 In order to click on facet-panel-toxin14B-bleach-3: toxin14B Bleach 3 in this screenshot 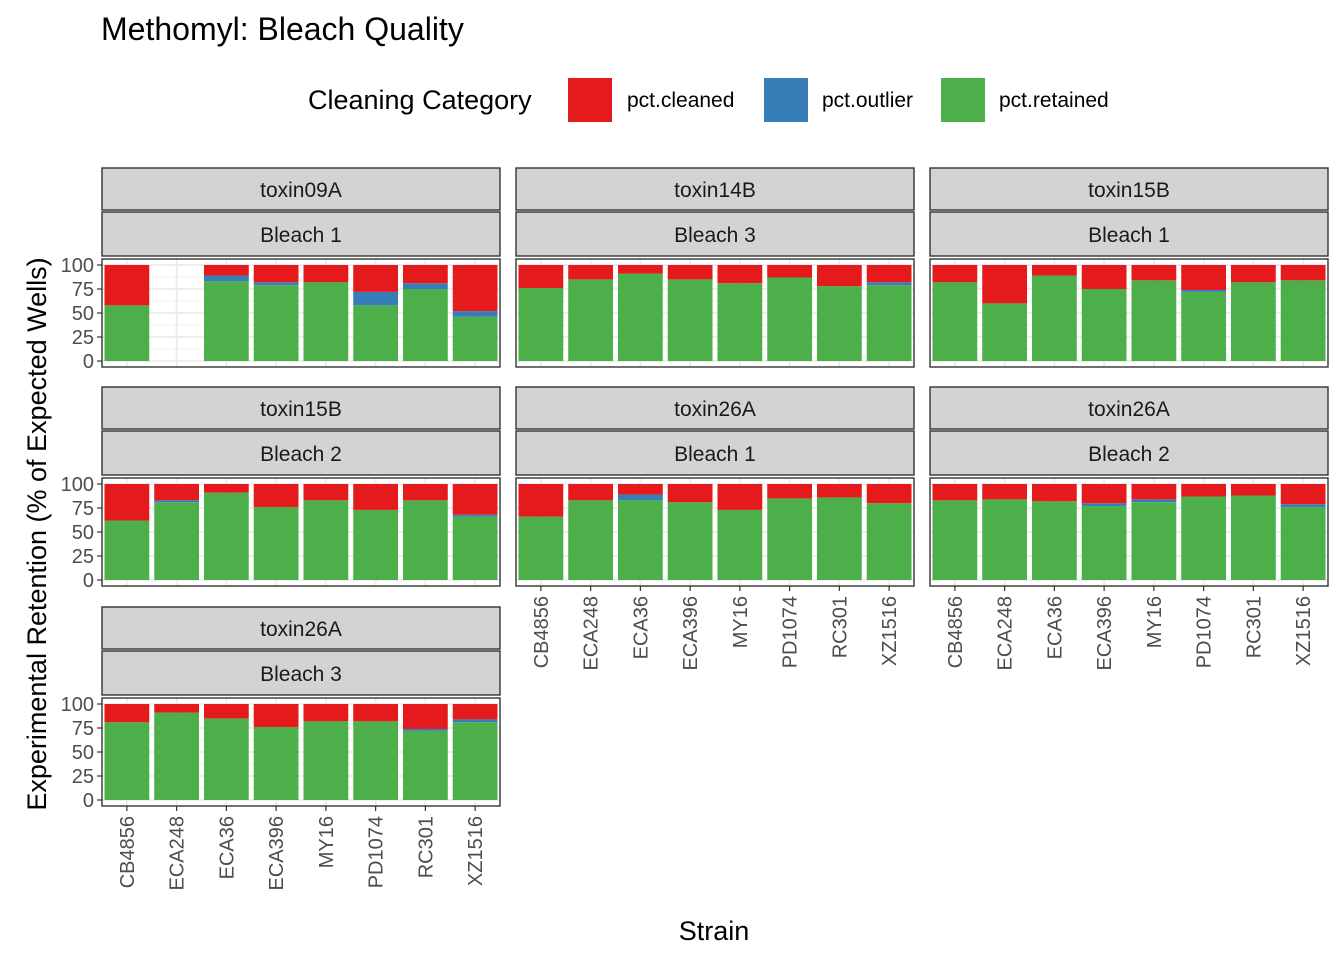, I will do `click(715, 267)`.